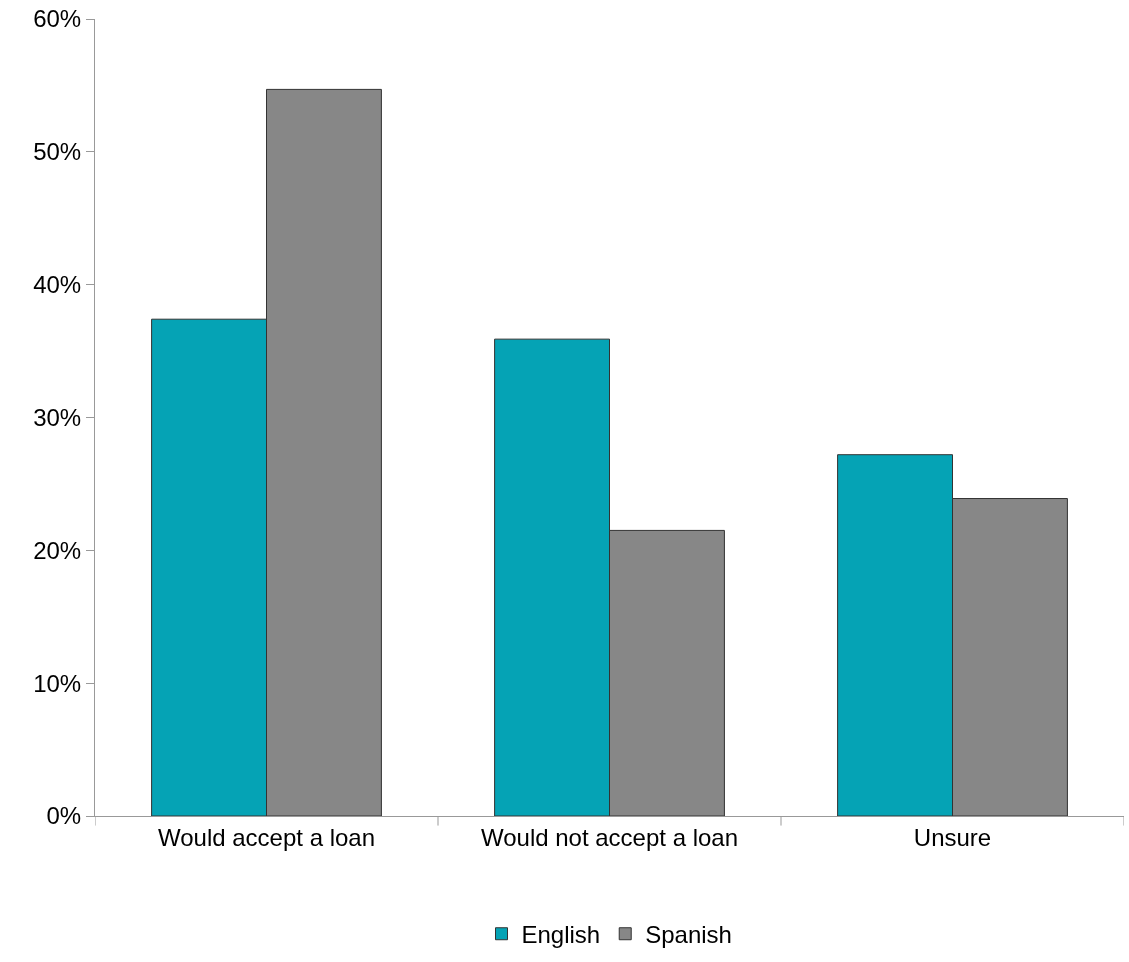  Describe the element at coordinates (57, 550) in the screenshot. I see `y-tick-label: 20%` at that location.